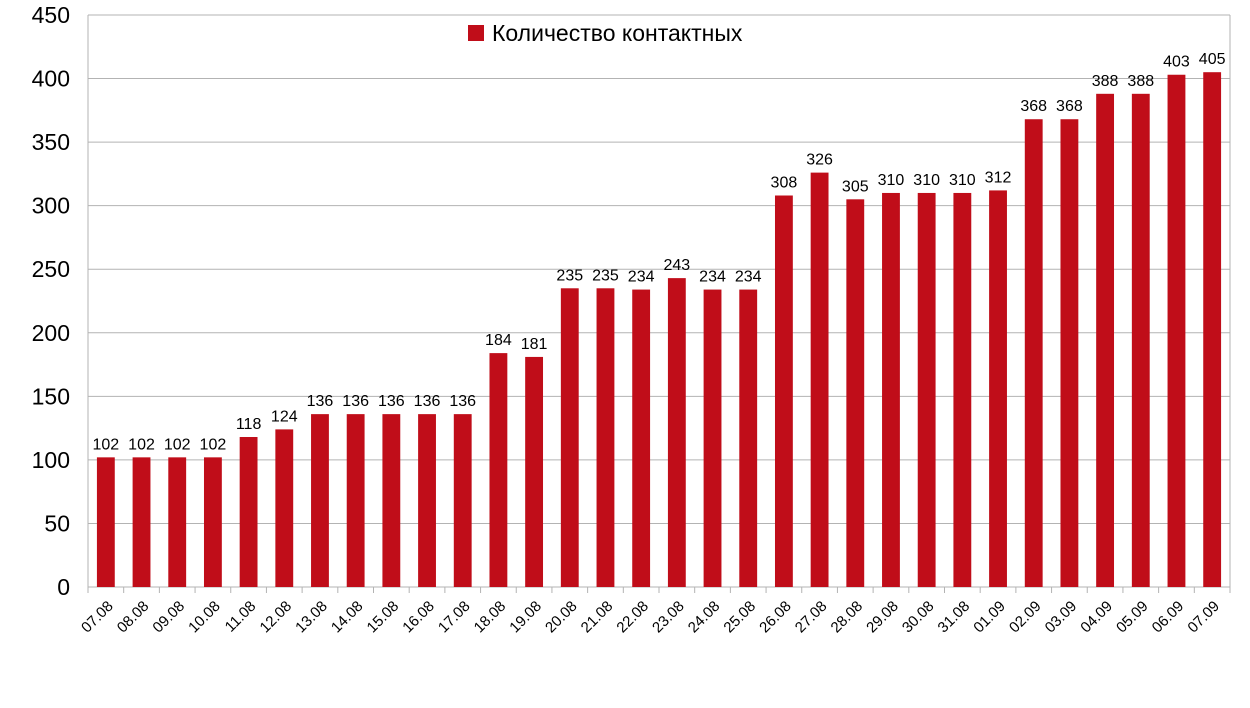 Image resolution: width=1250 pixels, height=708 pixels. I want to click on y-tick-label: 100, so click(51, 460).